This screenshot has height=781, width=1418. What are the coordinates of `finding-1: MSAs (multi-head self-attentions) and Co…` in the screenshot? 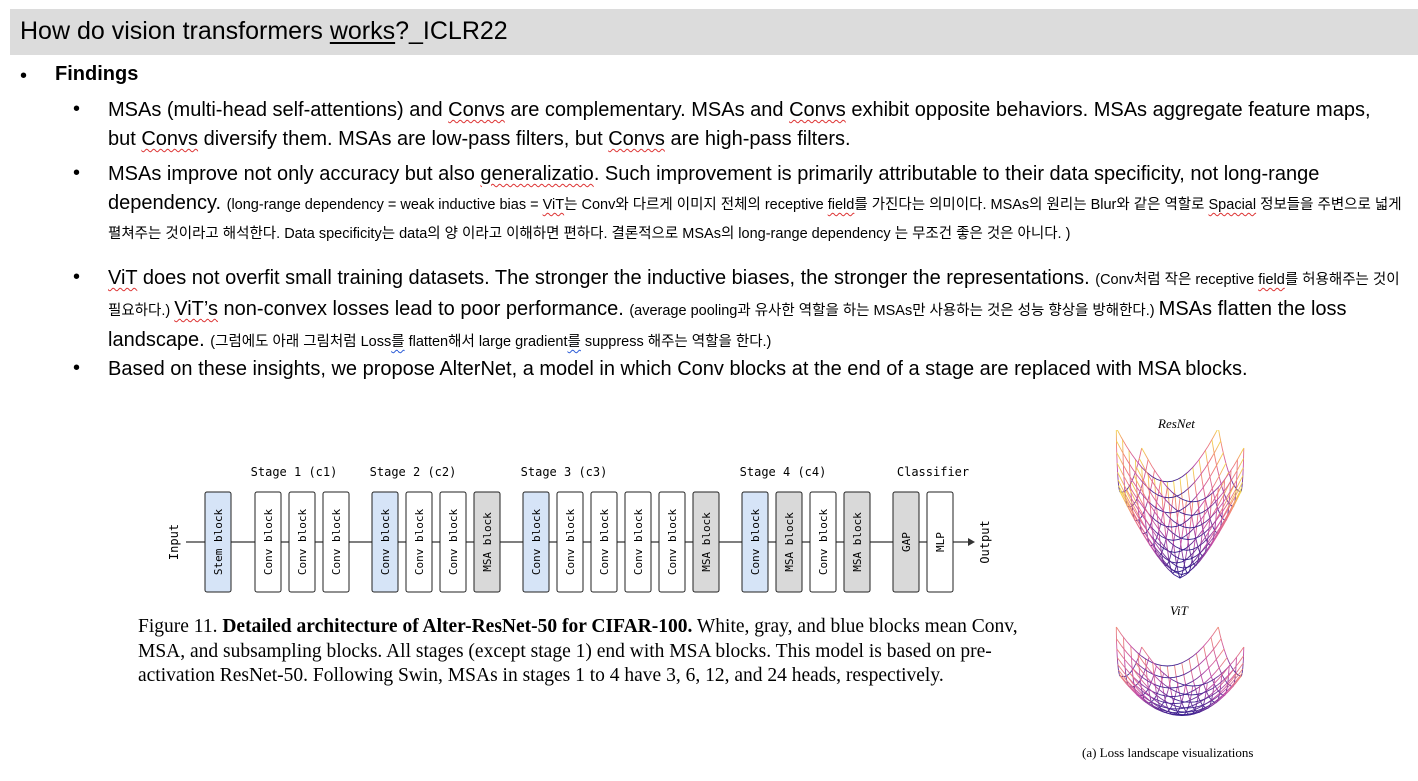 It's located at (739, 124).